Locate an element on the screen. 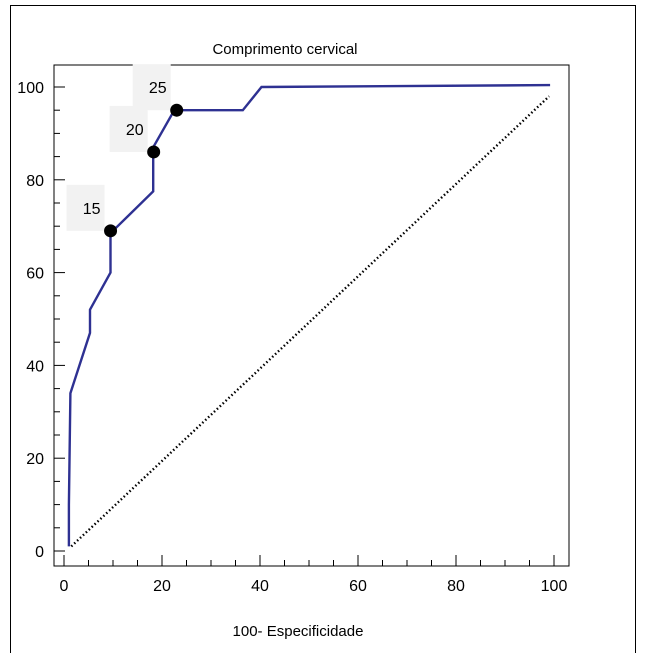 This screenshot has width=648, height=653. threshold-point-label: 25 is located at coordinates (158, 88).